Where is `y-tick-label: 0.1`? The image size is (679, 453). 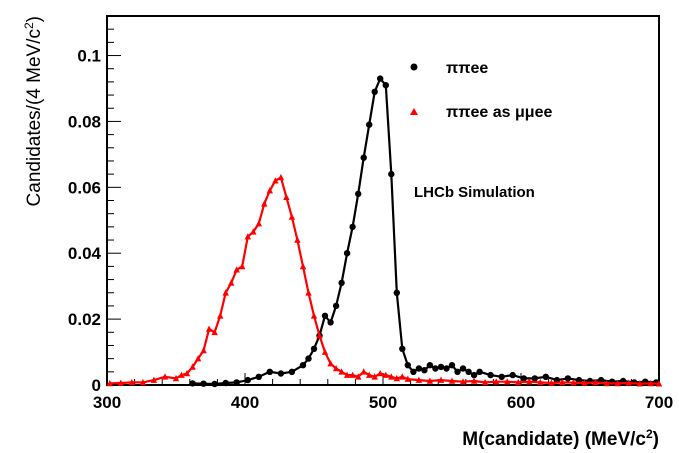 y-tick-label: 0.1 is located at coordinates (89, 56).